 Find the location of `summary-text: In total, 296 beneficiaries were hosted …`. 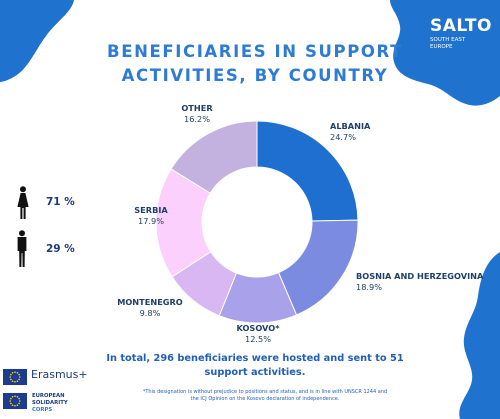

summary-text: In total, 296 beneficiaries were hosted … is located at coordinates (255, 365).